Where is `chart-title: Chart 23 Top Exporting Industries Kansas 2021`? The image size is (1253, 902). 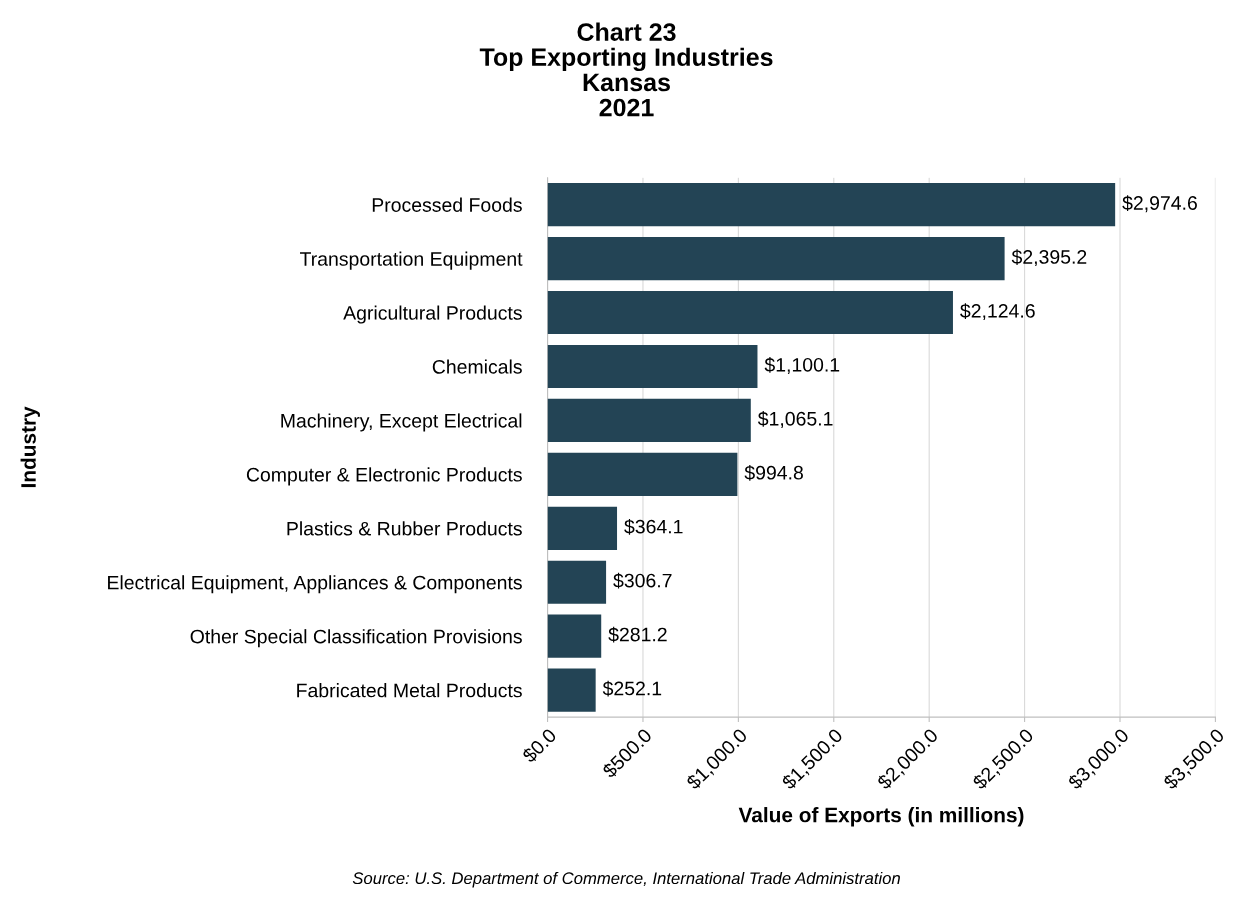 chart-title: Chart 23 Top Exporting Industries Kansas 2021 is located at coordinates (626, 69).